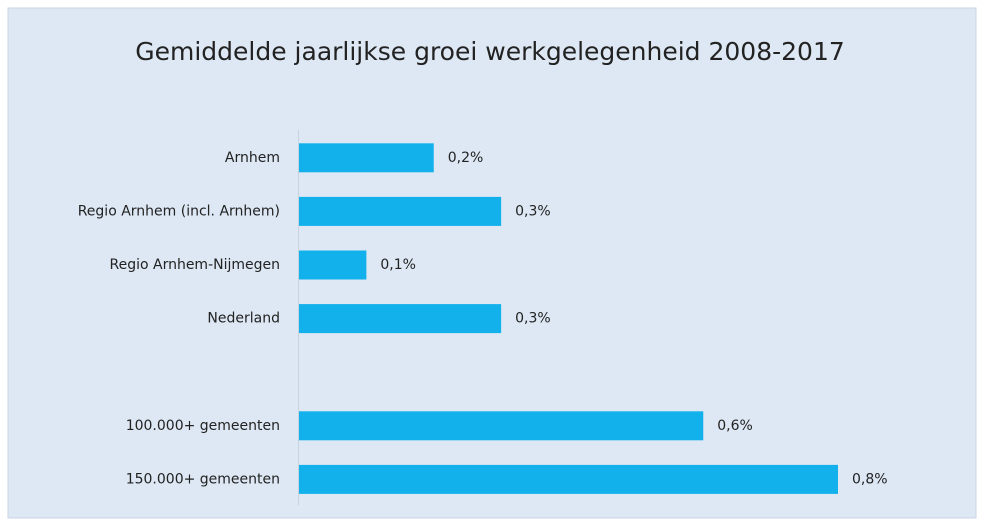 The height and width of the screenshot is (530, 987). I want to click on y-tick-label: Regio Arnhem-Nijmegen, so click(194, 265).